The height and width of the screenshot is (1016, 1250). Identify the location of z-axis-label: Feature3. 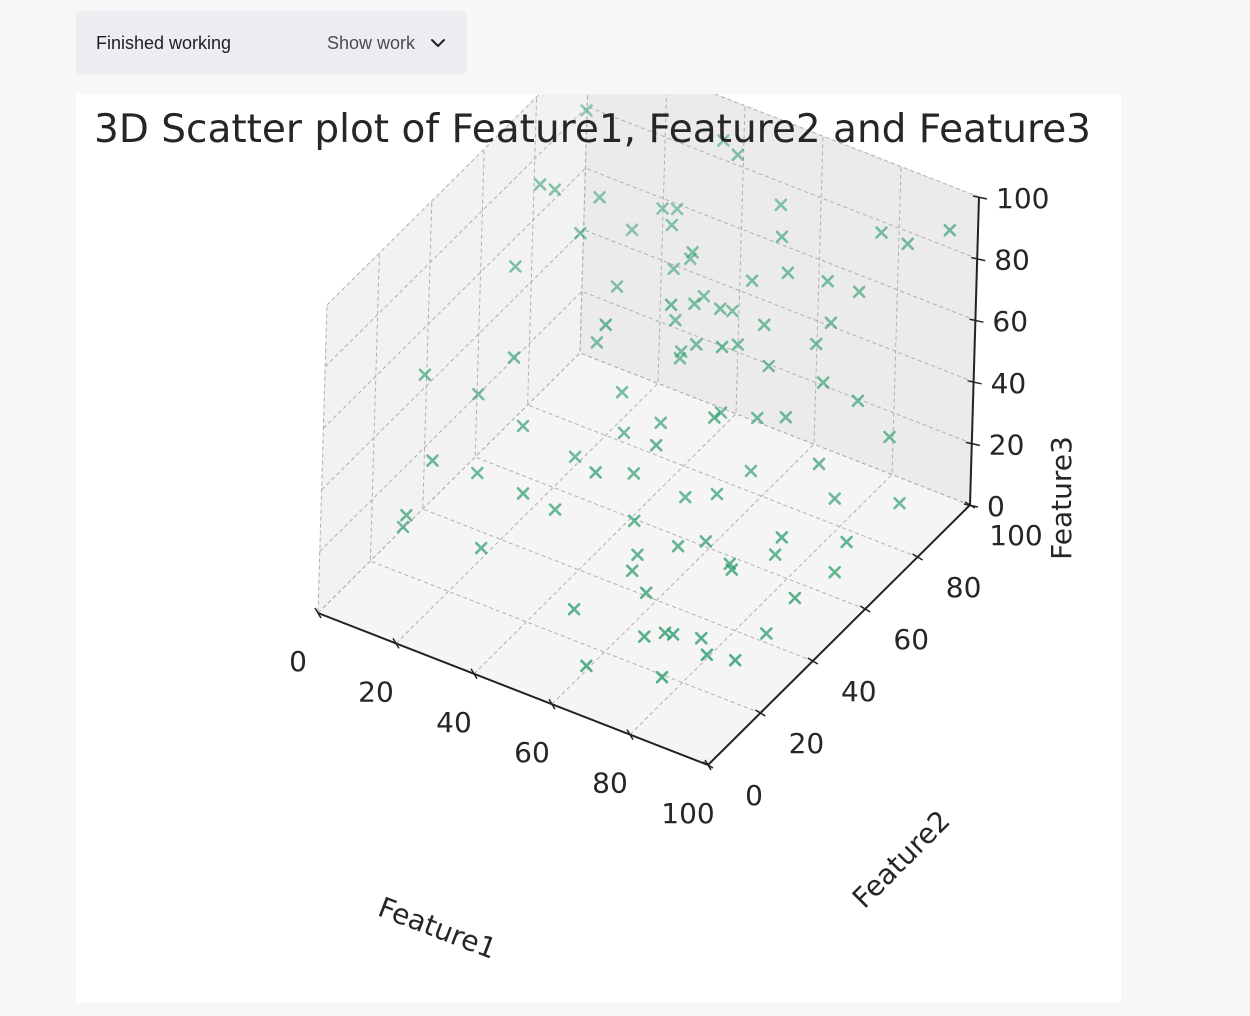
(1061, 498).